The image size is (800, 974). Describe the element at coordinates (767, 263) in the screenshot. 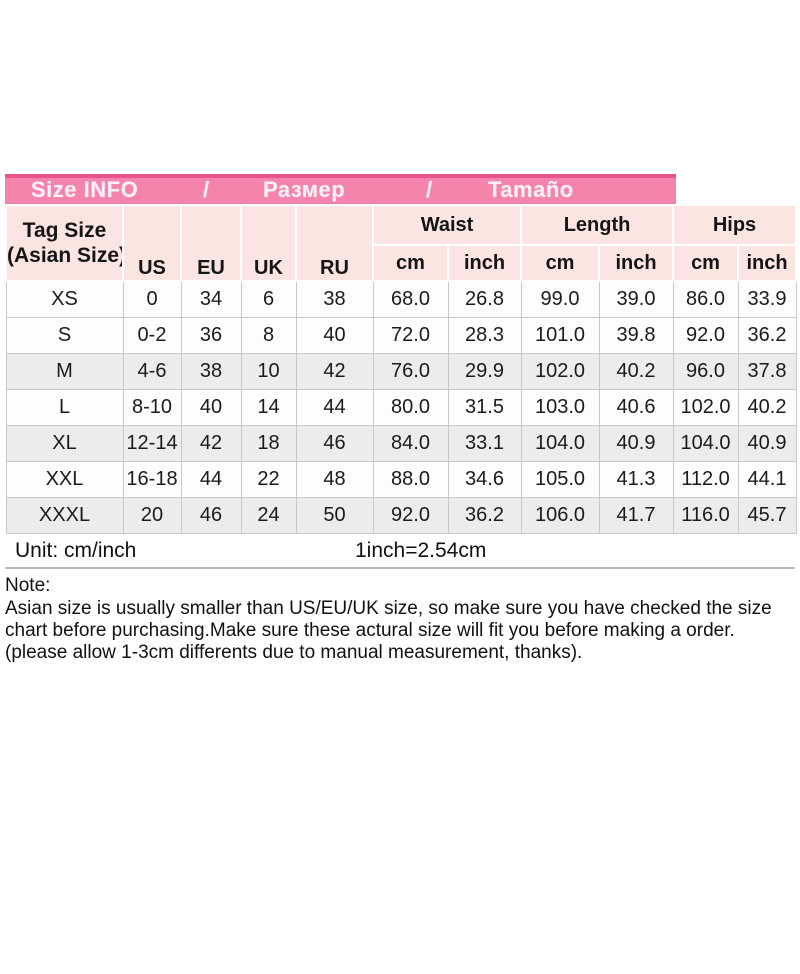

I see `subheader-hips-inch: inch` at that location.